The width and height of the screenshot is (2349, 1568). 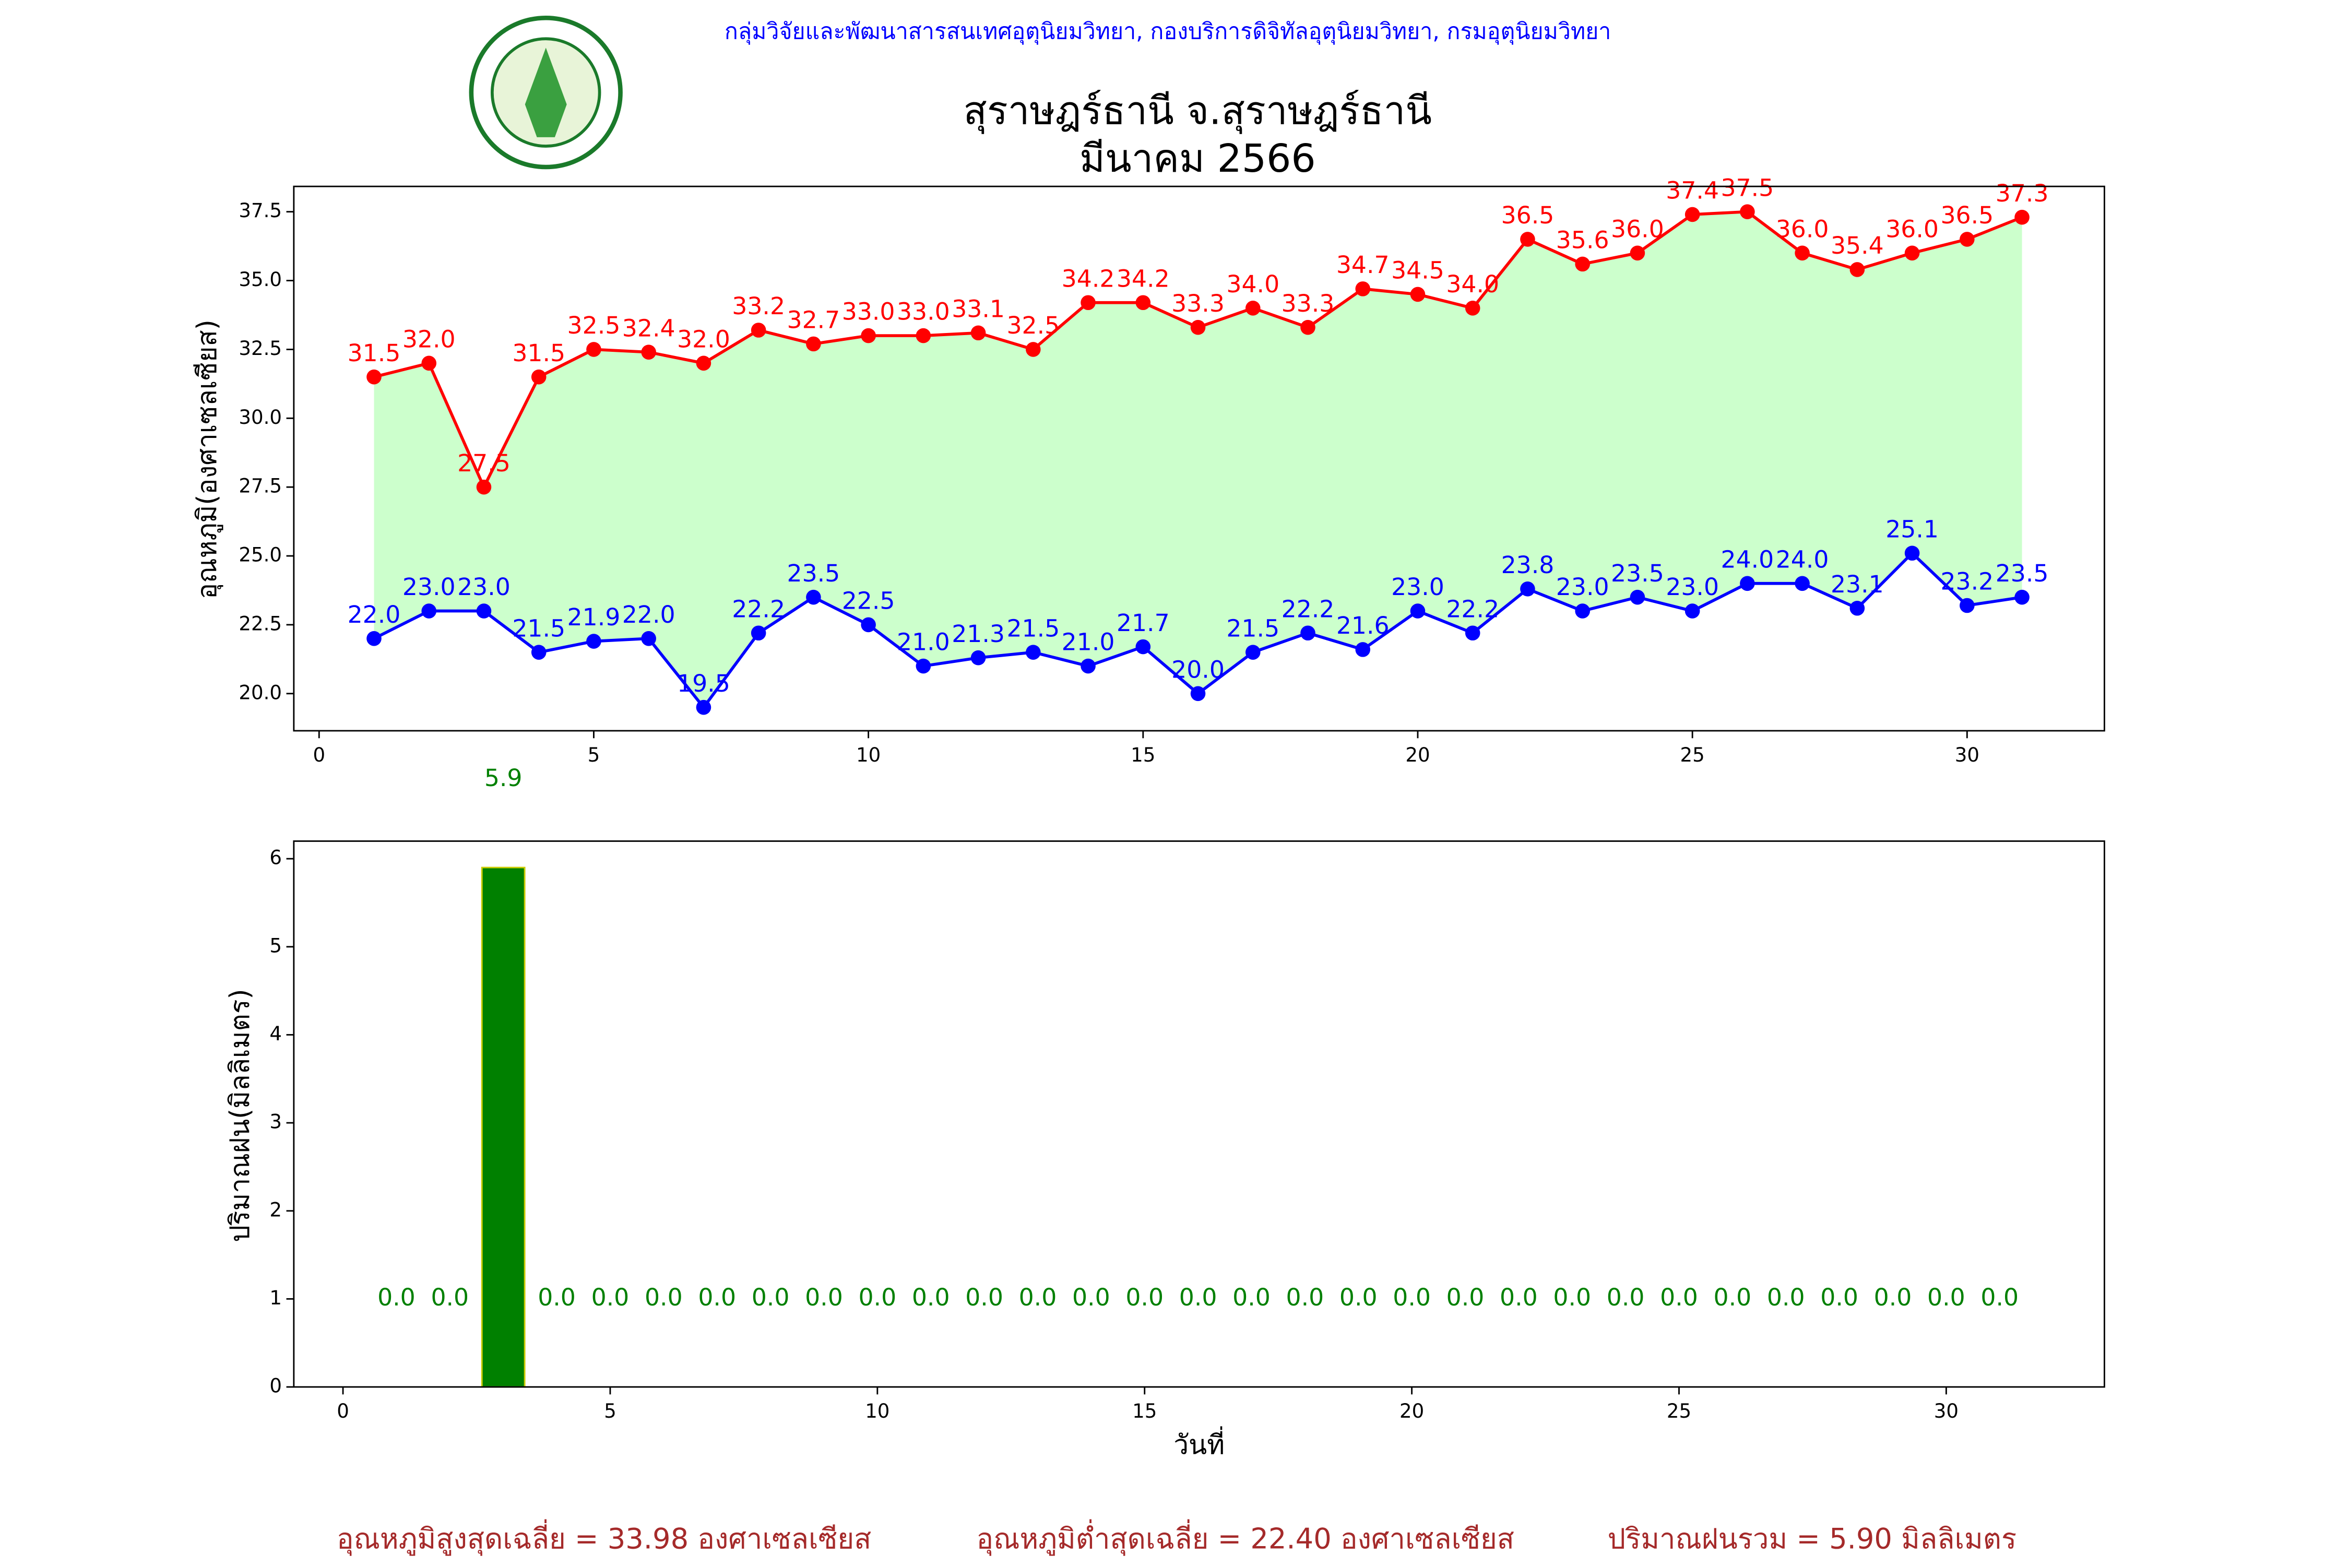 What do you see at coordinates (1411, 1411) in the screenshot?
I see `x-tick-label: 20` at bounding box center [1411, 1411].